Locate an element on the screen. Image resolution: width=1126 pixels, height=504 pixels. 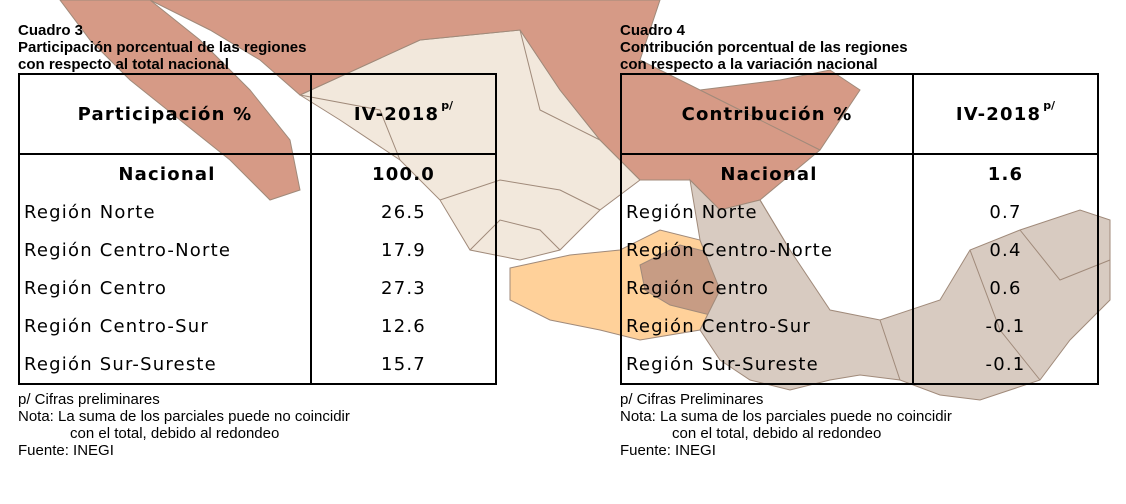
table-header-row: Contribución % IV-2018 p/ is located at coordinates (859, 114).